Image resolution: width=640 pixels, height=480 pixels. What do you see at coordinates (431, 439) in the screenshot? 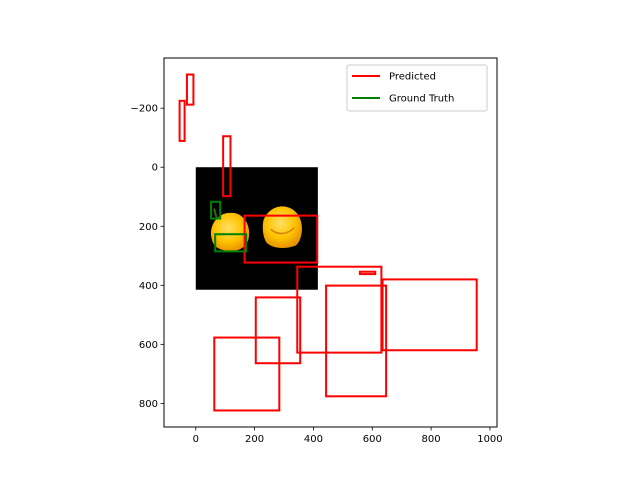
I see `x-tick-label-800: 800` at bounding box center [431, 439].